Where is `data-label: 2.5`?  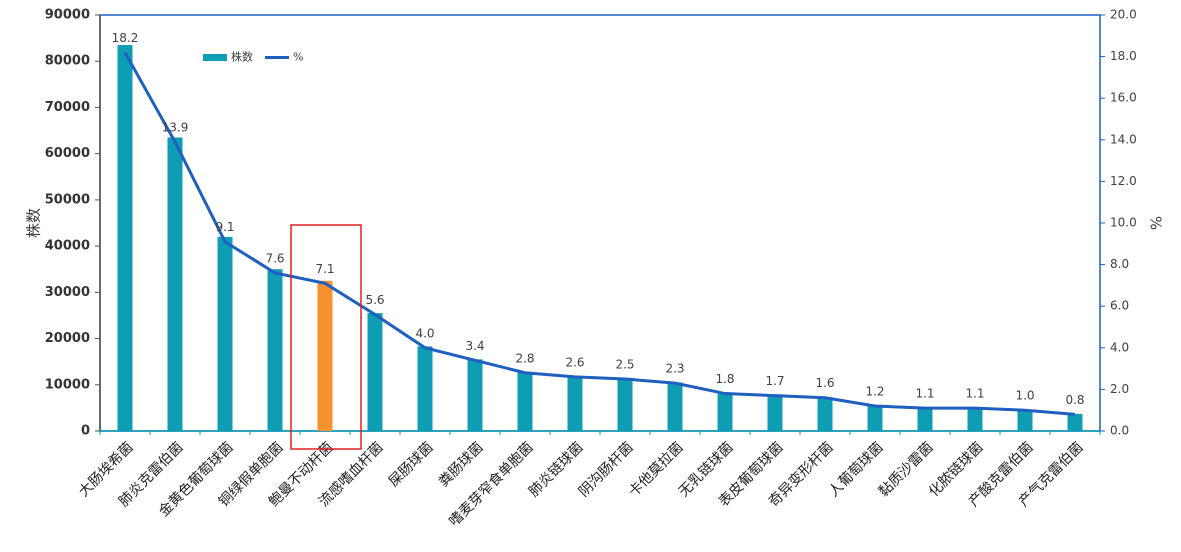
data-label: 2.5 is located at coordinates (624, 365).